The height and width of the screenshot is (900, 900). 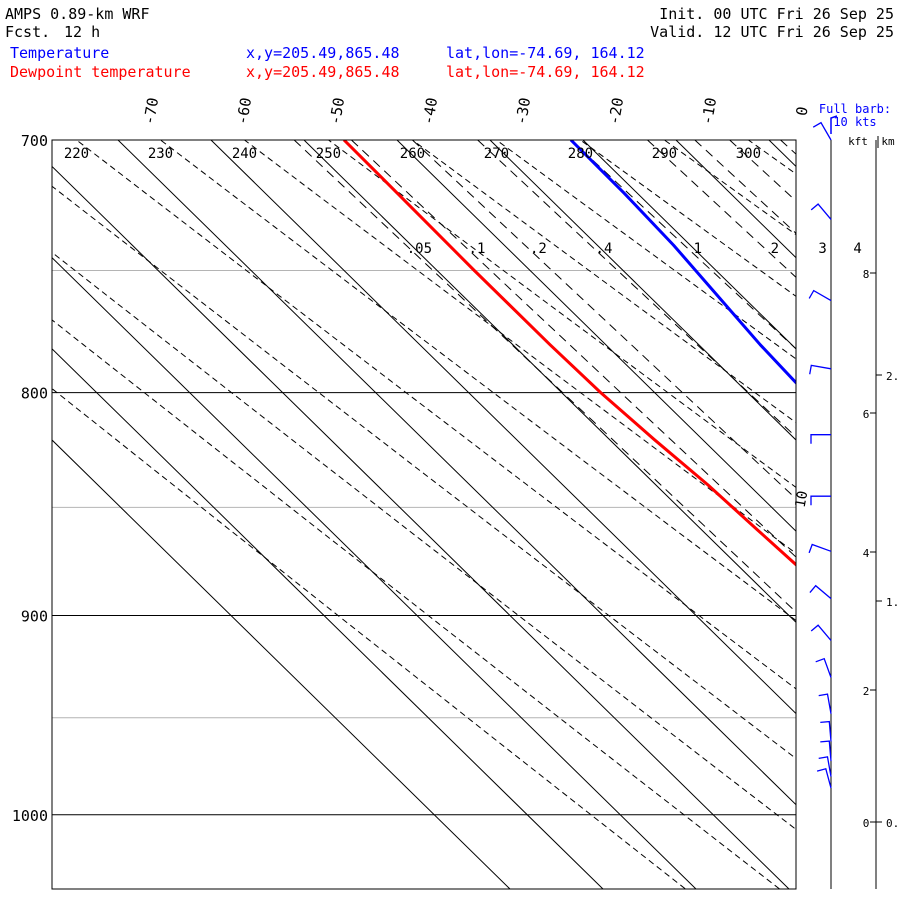 What do you see at coordinates (412, 154) in the screenshot?
I see `dry-adiabat-label: 260` at bounding box center [412, 154].